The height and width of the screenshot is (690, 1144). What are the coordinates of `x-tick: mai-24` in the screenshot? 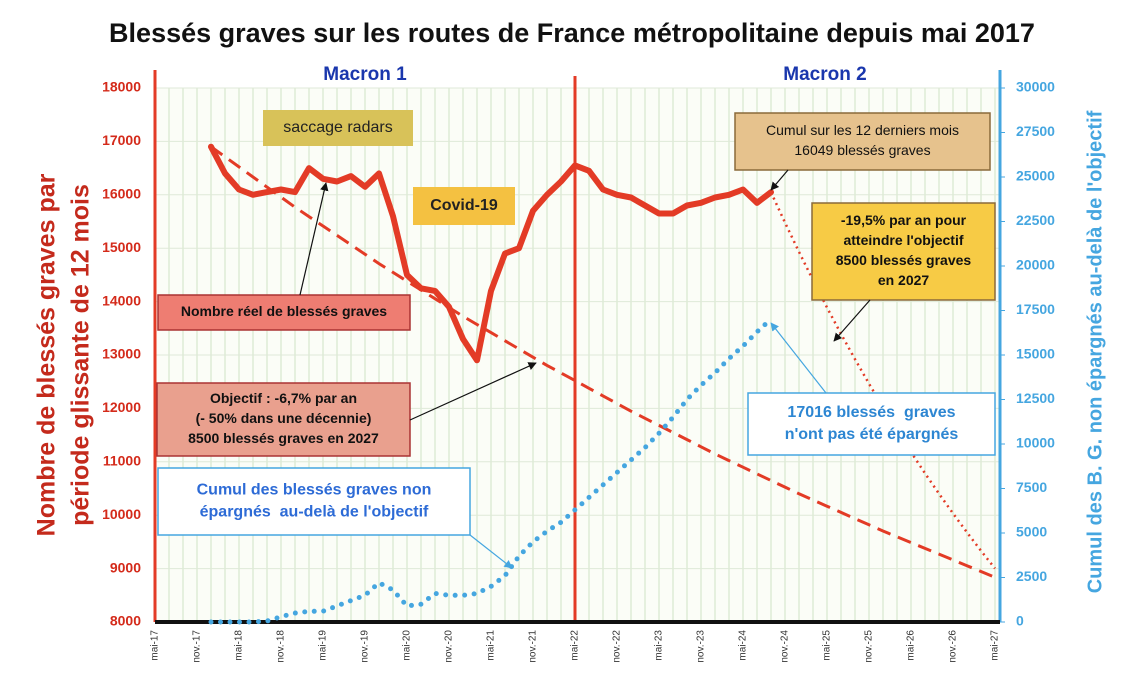 It's located at (743, 645).